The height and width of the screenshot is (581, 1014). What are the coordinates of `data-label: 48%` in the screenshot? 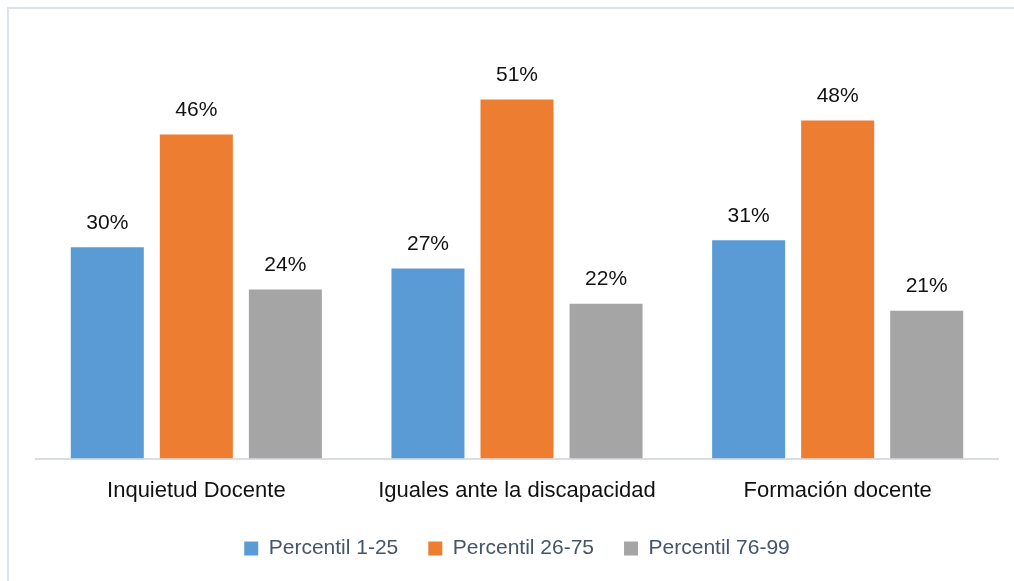 It's located at (837, 94).